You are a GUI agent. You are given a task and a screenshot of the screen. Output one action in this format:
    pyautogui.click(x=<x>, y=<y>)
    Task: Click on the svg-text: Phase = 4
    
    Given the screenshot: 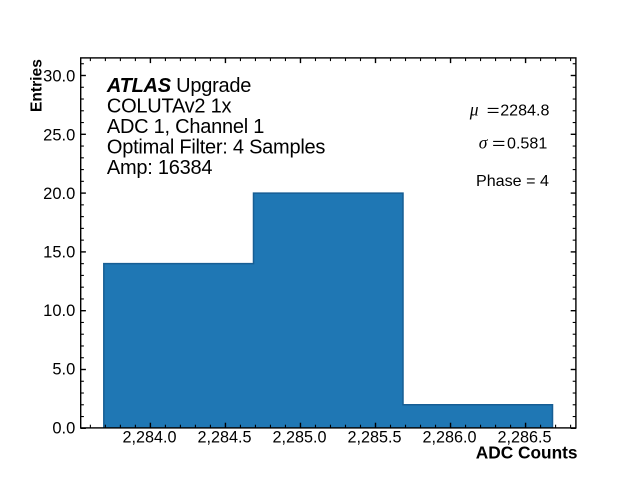 What is the action you would take?
    pyautogui.click(x=512, y=181)
    